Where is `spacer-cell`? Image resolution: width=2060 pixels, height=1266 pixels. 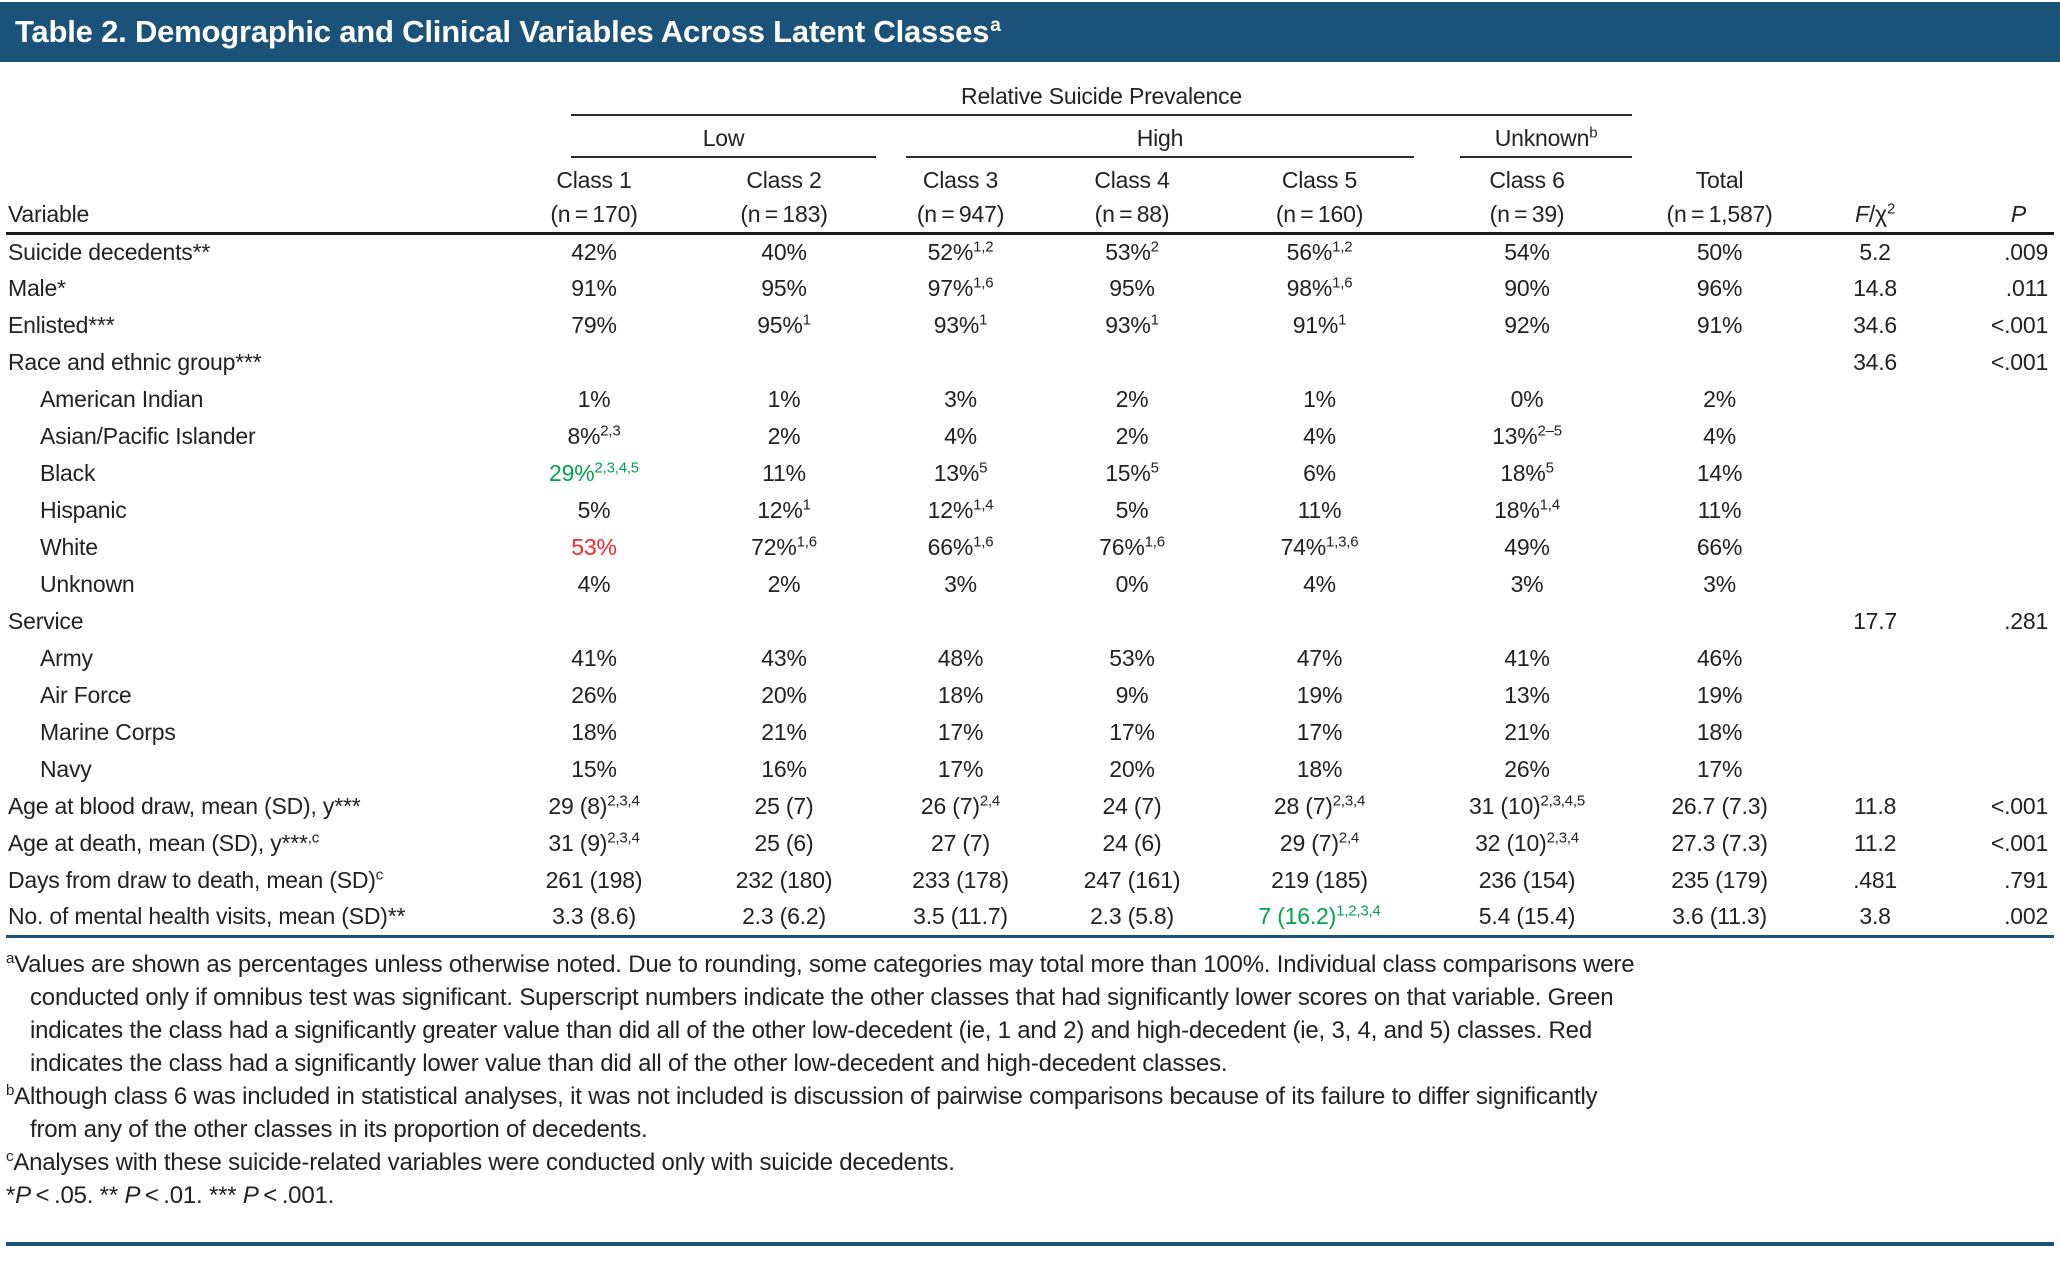 spacer-cell is located at coordinates (251, 89).